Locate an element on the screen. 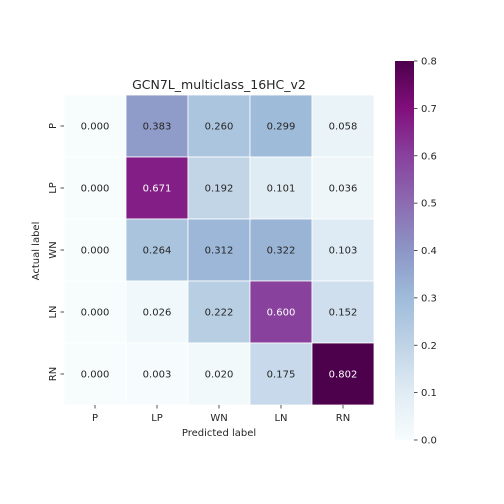 The height and width of the screenshot is (504, 504). cell-value-label: 0.101 is located at coordinates (281, 189).